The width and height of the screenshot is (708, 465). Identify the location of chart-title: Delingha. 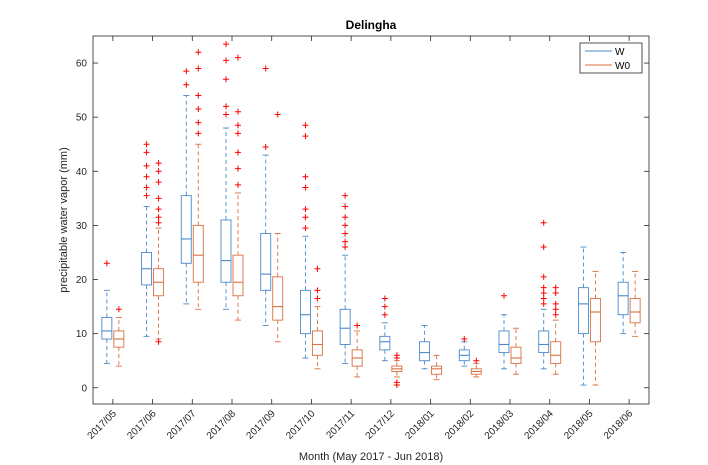
(371, 25).